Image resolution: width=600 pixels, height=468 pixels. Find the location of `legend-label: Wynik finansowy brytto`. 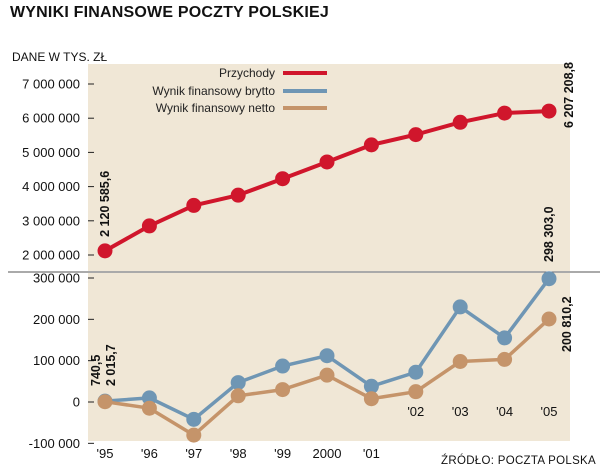

legend-label: Wynik finansowy brytto is located at coordinates (213, 91).